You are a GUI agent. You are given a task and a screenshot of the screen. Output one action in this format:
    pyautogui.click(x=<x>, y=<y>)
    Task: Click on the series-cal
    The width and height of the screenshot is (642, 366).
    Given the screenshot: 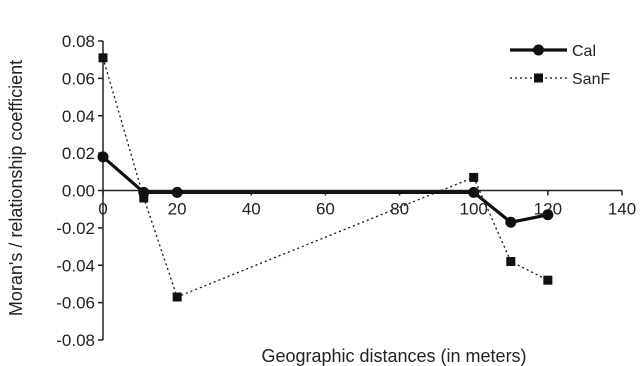 What is the action you would take?
    pyautogui.click(x=325, y=189)
    